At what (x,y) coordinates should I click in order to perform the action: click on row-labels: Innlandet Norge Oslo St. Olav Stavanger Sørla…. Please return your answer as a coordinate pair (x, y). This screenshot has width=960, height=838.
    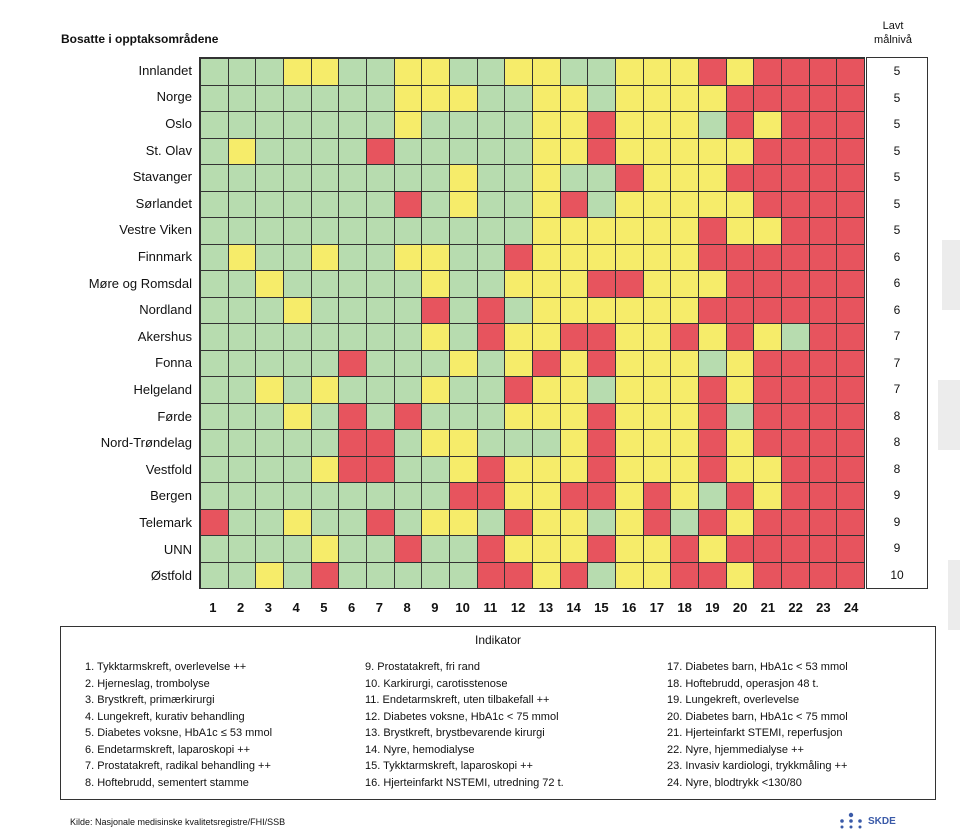
    Looking at the image, I should click on (106, 323).